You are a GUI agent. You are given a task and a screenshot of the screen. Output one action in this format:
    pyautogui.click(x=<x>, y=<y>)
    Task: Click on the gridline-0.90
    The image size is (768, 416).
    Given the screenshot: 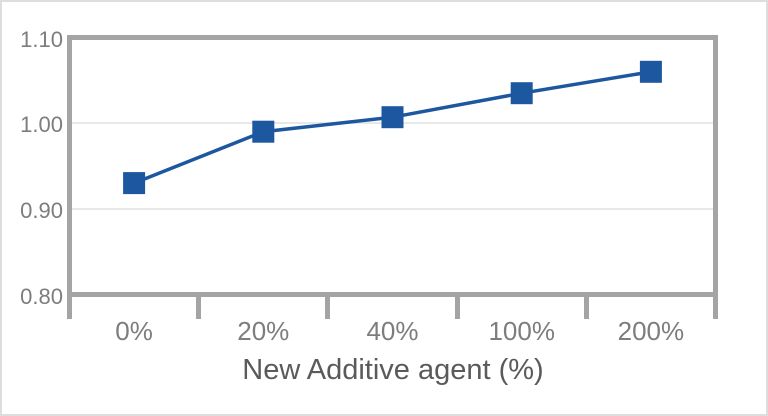 What is the action you would take?
    pyautogui.click(x=392, y=208)
    